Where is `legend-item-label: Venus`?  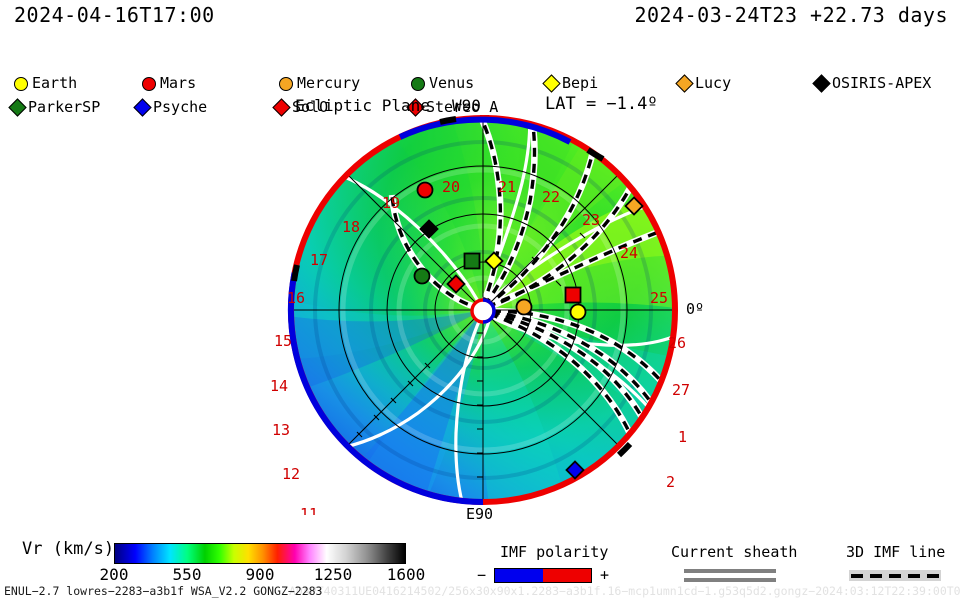 legend-item-label: Venus is located at coordinates (452, 83).